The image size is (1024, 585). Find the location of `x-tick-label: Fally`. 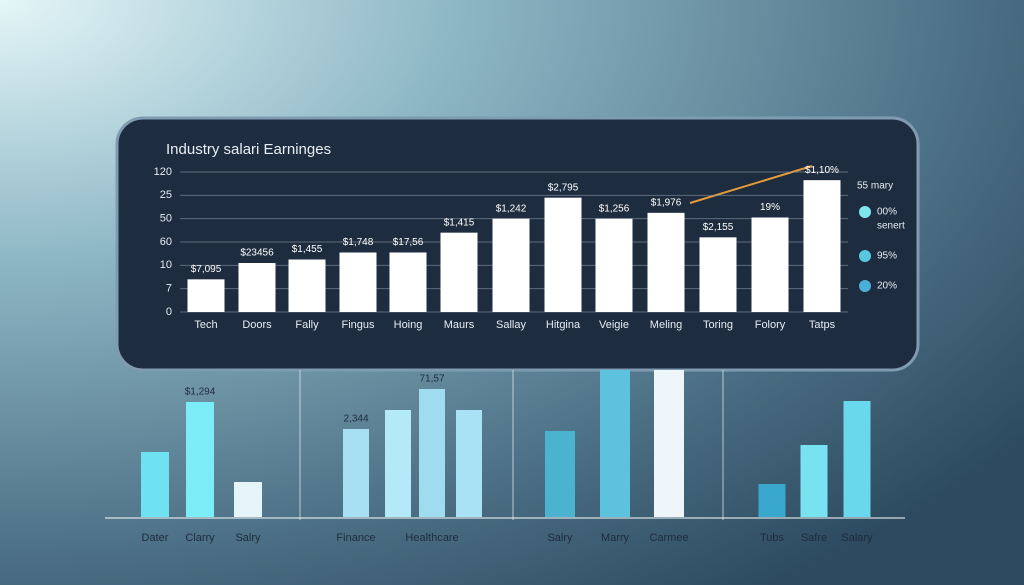

x-tick-label: Fally is located at coordinates (307, 325).